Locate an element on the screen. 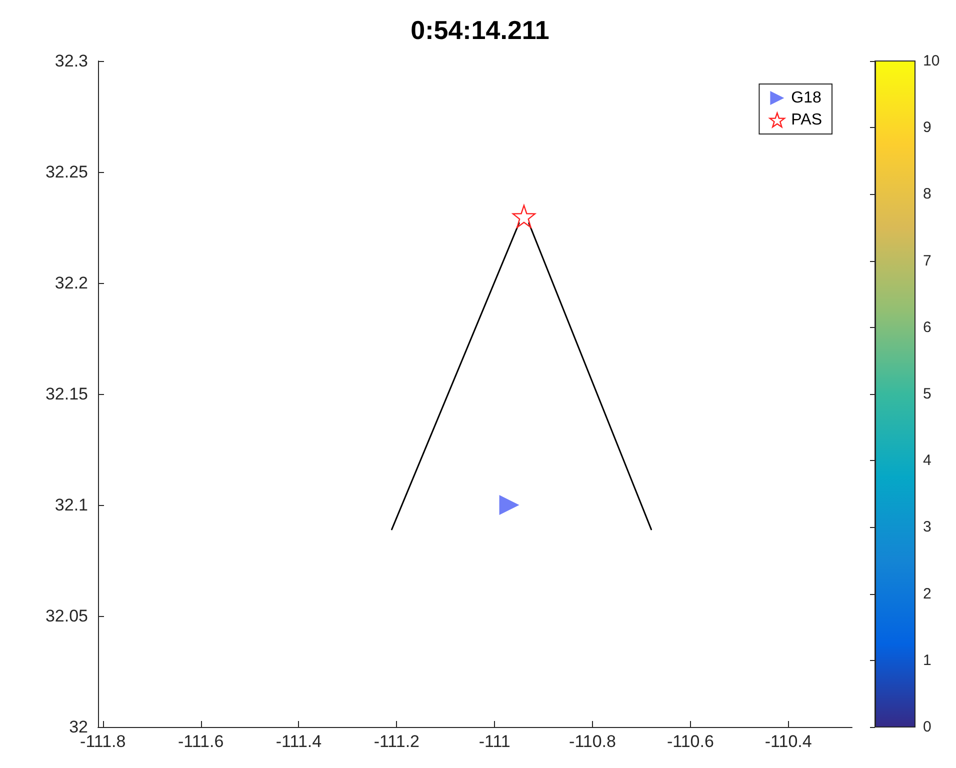  y-tick-label: 32.3 is located at coordinates (71, 61).